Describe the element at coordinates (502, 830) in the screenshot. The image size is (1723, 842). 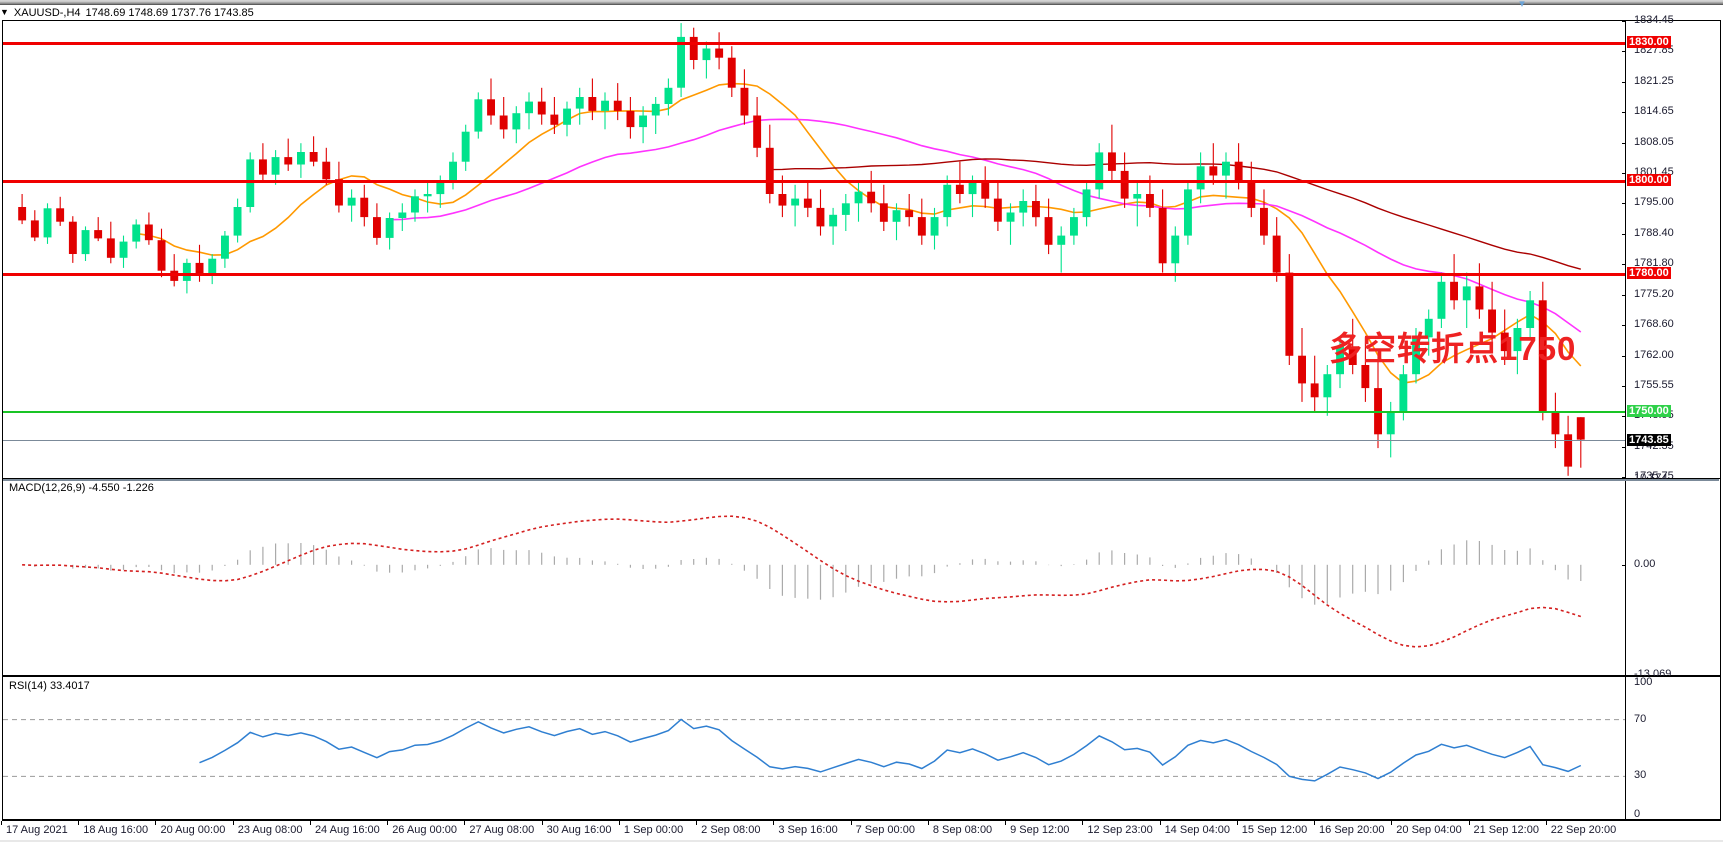
I see `time-axis-label: 27 Aug 08:00` at that location.